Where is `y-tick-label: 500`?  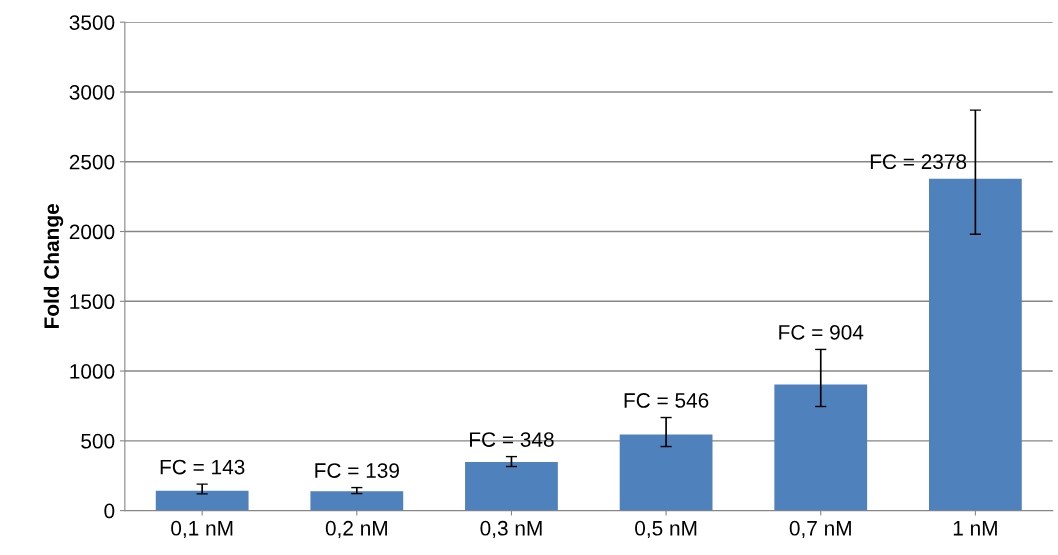
y-tick-label: 500 is located at coordinates (98, 441).